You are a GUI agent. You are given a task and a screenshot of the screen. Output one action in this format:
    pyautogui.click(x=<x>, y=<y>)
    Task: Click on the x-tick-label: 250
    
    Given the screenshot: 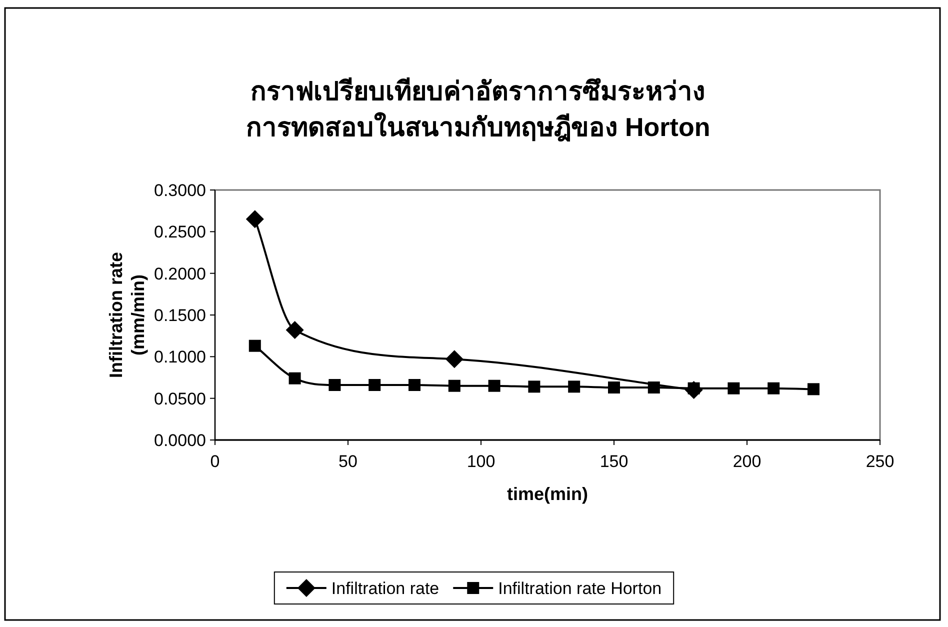 What is the action you would take?
    pyautogui.click(x=880, y=461)
    